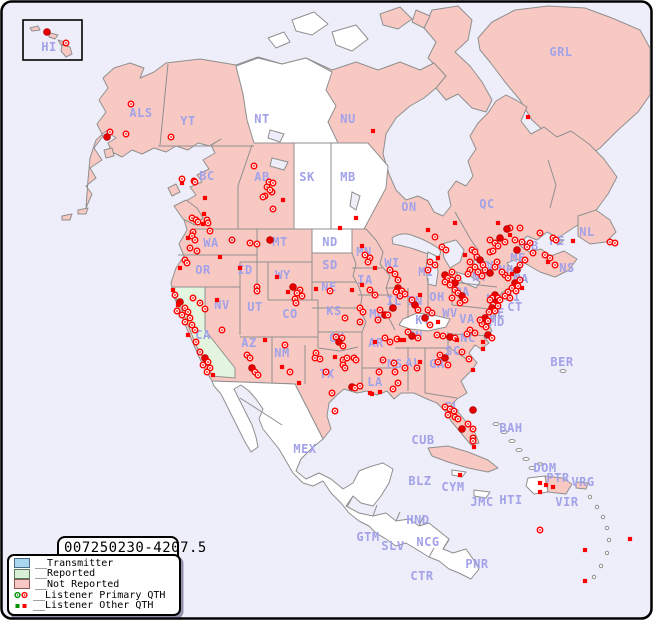 This screenshot has width=653, height=620. What do you see at coordinates (95, 595) in the screenshot?
I see `legend-row-listener-primary: __Listener Primary QTH` at bounding box center [95, 595].